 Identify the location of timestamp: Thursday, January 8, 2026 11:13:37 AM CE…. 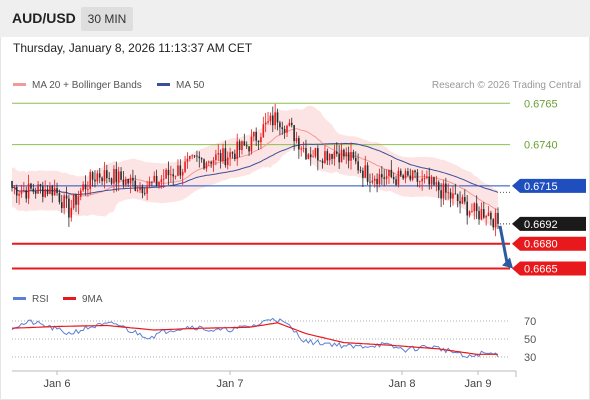
(133, 48).